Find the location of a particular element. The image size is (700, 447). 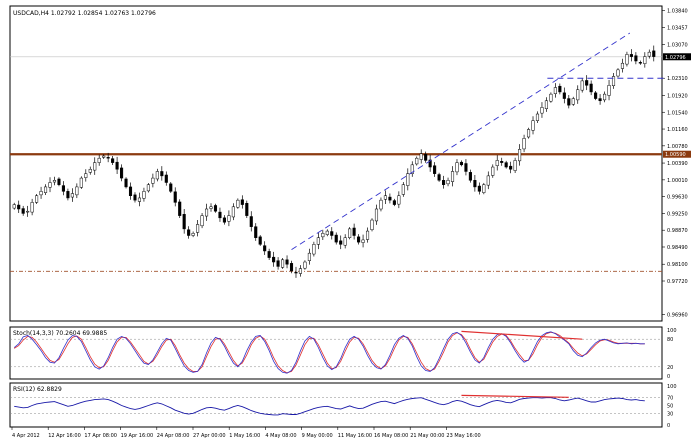

price-label: 0.97720 is located at coordinates (677, 282).